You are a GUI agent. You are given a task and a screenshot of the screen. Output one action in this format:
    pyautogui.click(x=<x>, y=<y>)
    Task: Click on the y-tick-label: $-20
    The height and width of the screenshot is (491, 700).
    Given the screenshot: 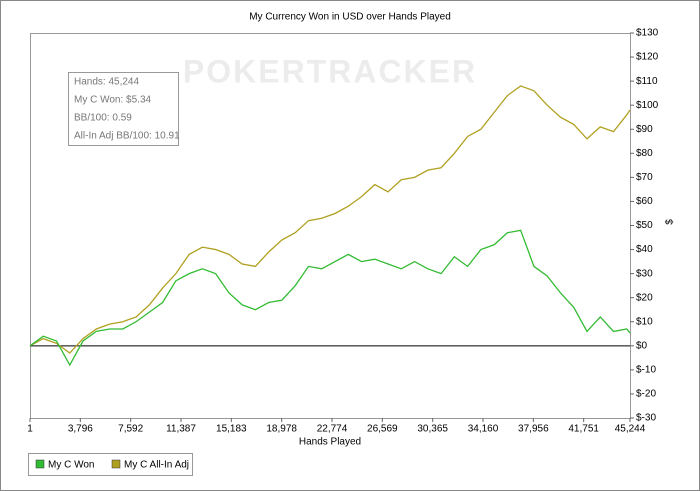 What is the action you would take?
    pyautogui.click(x=646, y=394)
    